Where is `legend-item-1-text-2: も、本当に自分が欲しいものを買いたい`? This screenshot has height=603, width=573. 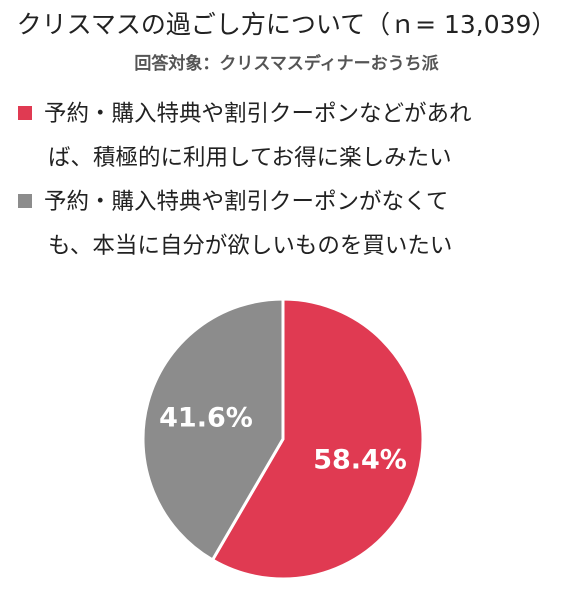 legend-item-1-text-2: も、本当に自分が欲しいものを買いたい is located at coordinates (250, 246).